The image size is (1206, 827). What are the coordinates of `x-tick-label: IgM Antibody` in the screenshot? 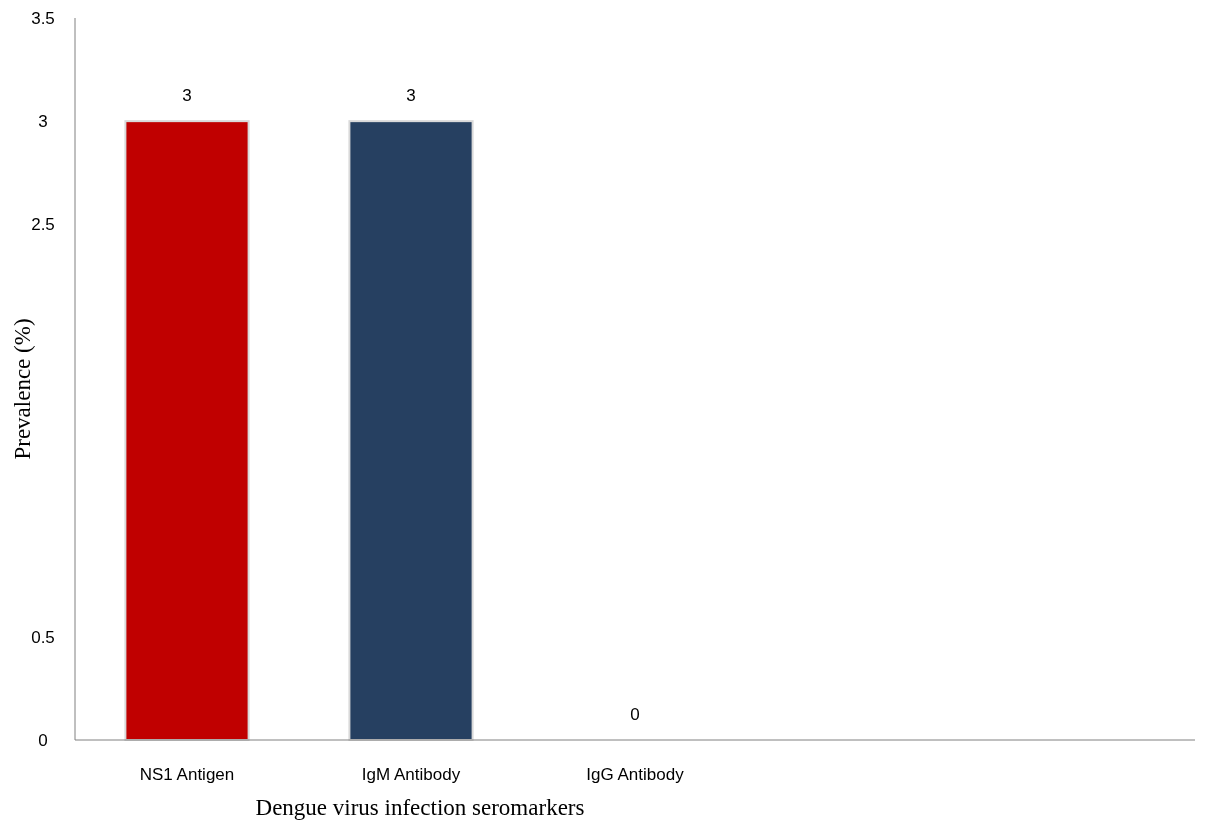 It's located at (411, 774).